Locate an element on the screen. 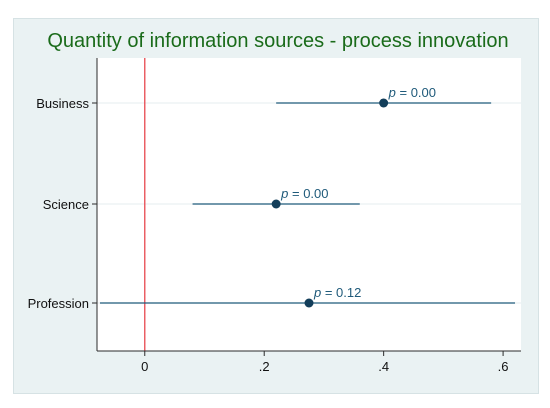  y-tick-label-business: Business is located at coordinates (62, 103).